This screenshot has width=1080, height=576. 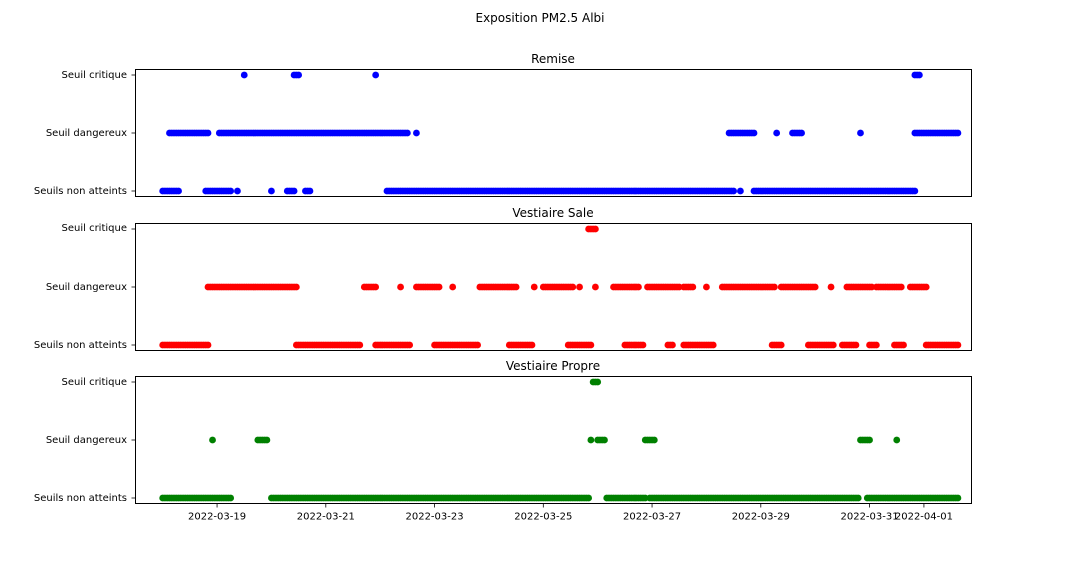 I want to click on x-tick-label: 2022-04-01, so click(x=924, y=517).